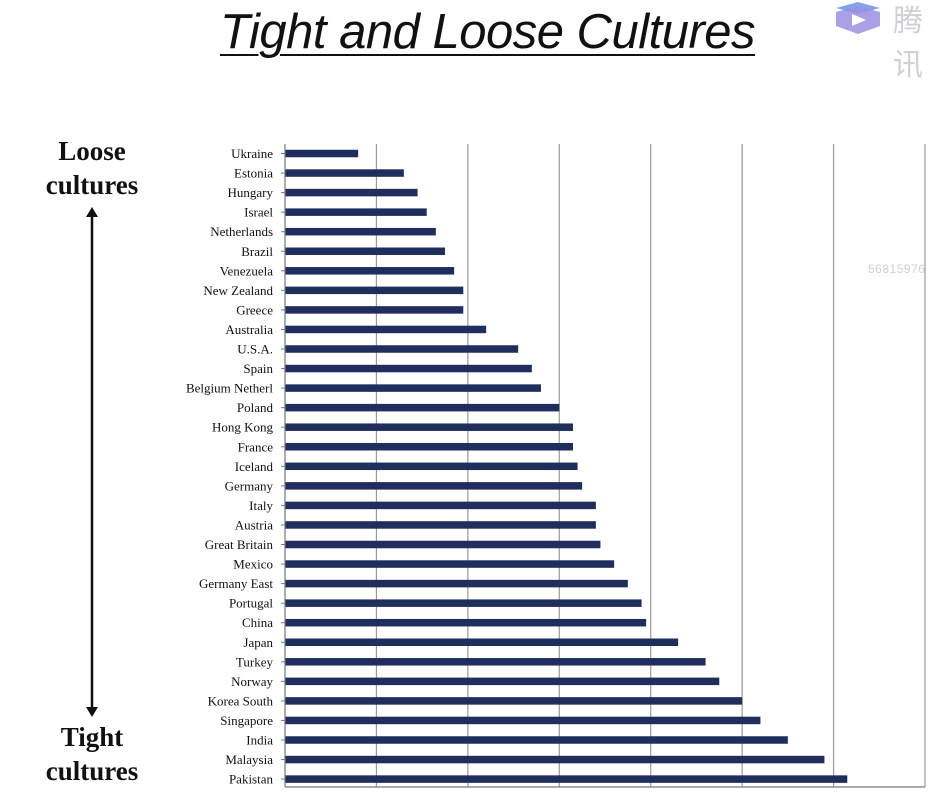  What do you see at coordinates (374, 310) in the screenshot?
I see `bar-greece` at bounding box center [374, 310].